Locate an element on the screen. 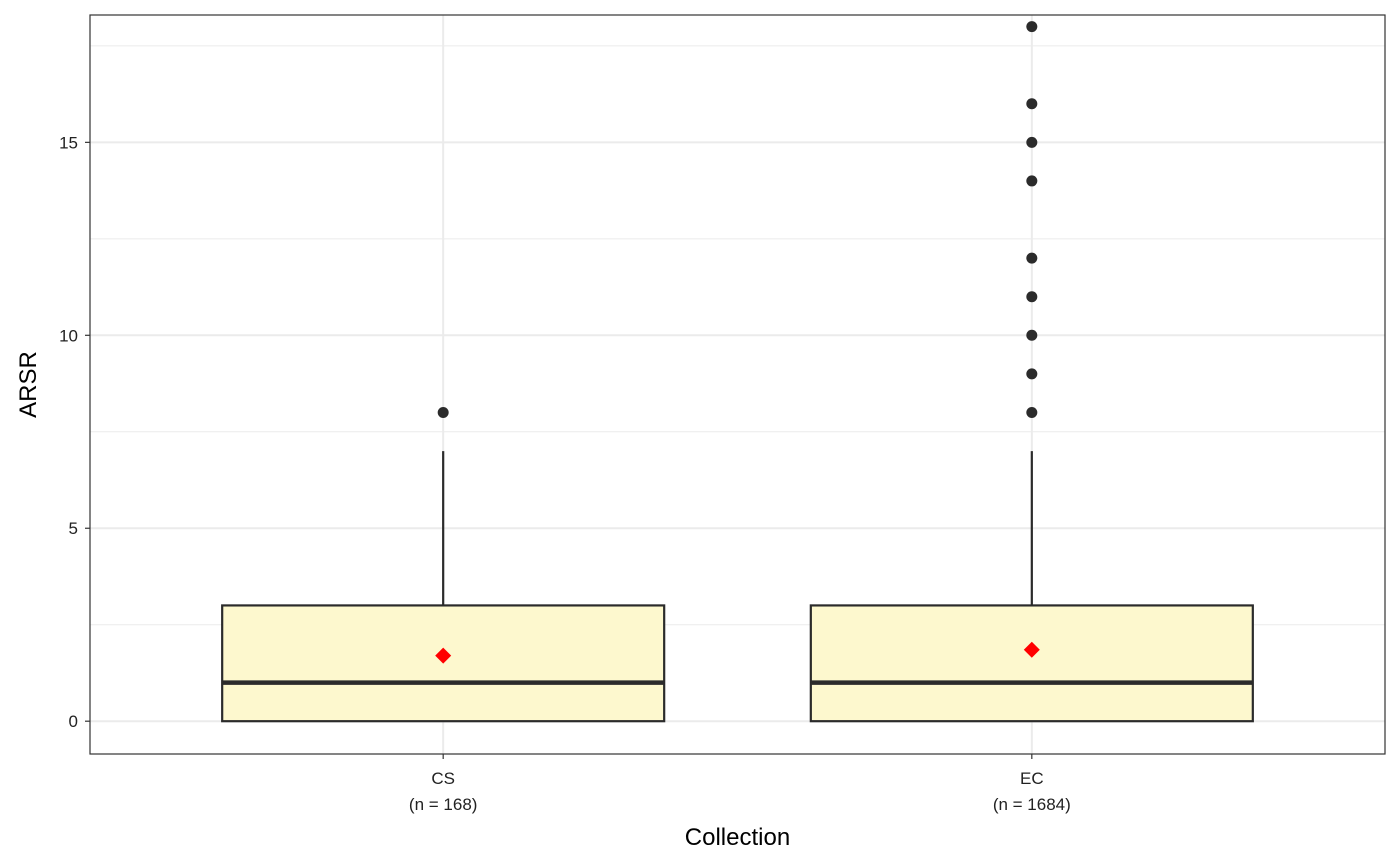 Image resolution: width=1400 pixels, height=866 pixels. x-axis-title: Collection is located at coordinates (737, 837).